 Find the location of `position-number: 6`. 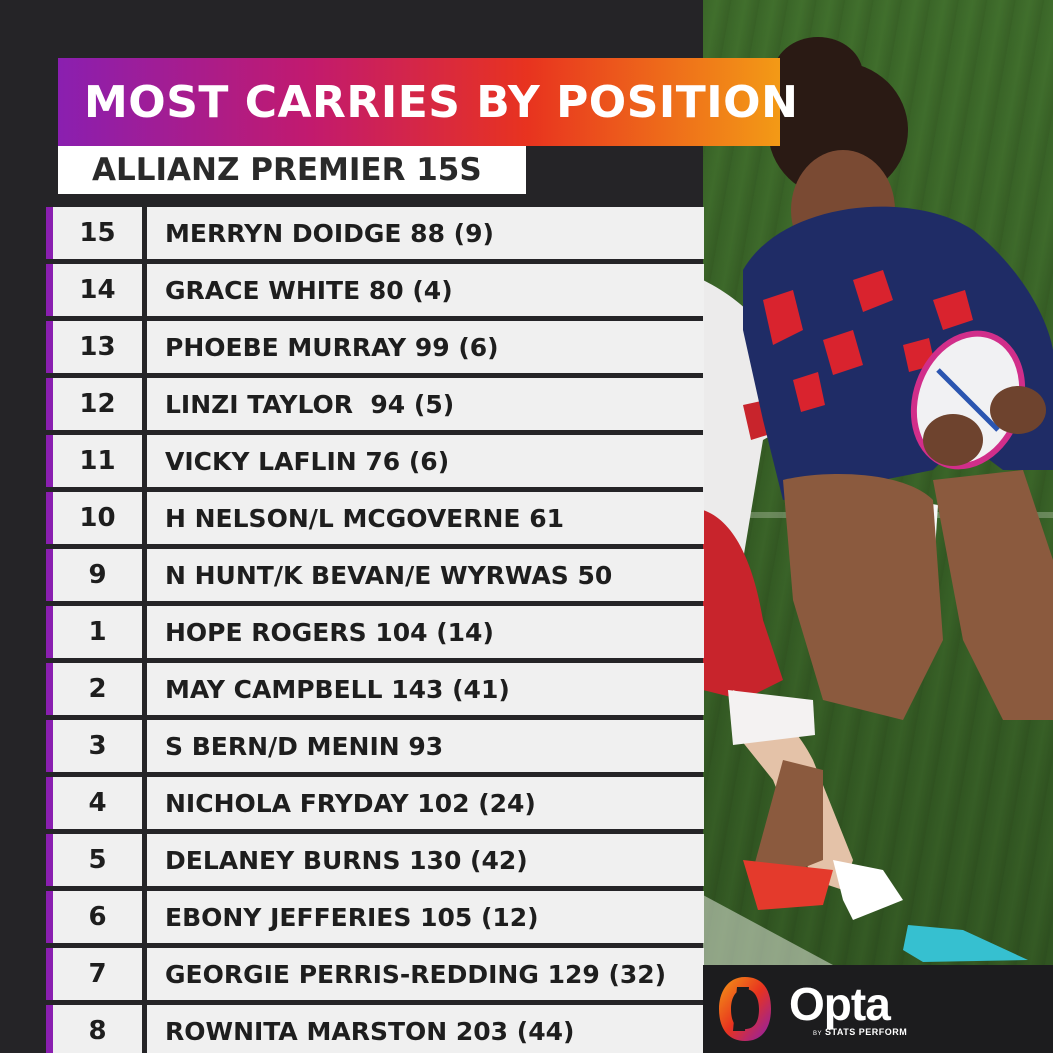

position-number: 6 is located at coordinates (94, 917).